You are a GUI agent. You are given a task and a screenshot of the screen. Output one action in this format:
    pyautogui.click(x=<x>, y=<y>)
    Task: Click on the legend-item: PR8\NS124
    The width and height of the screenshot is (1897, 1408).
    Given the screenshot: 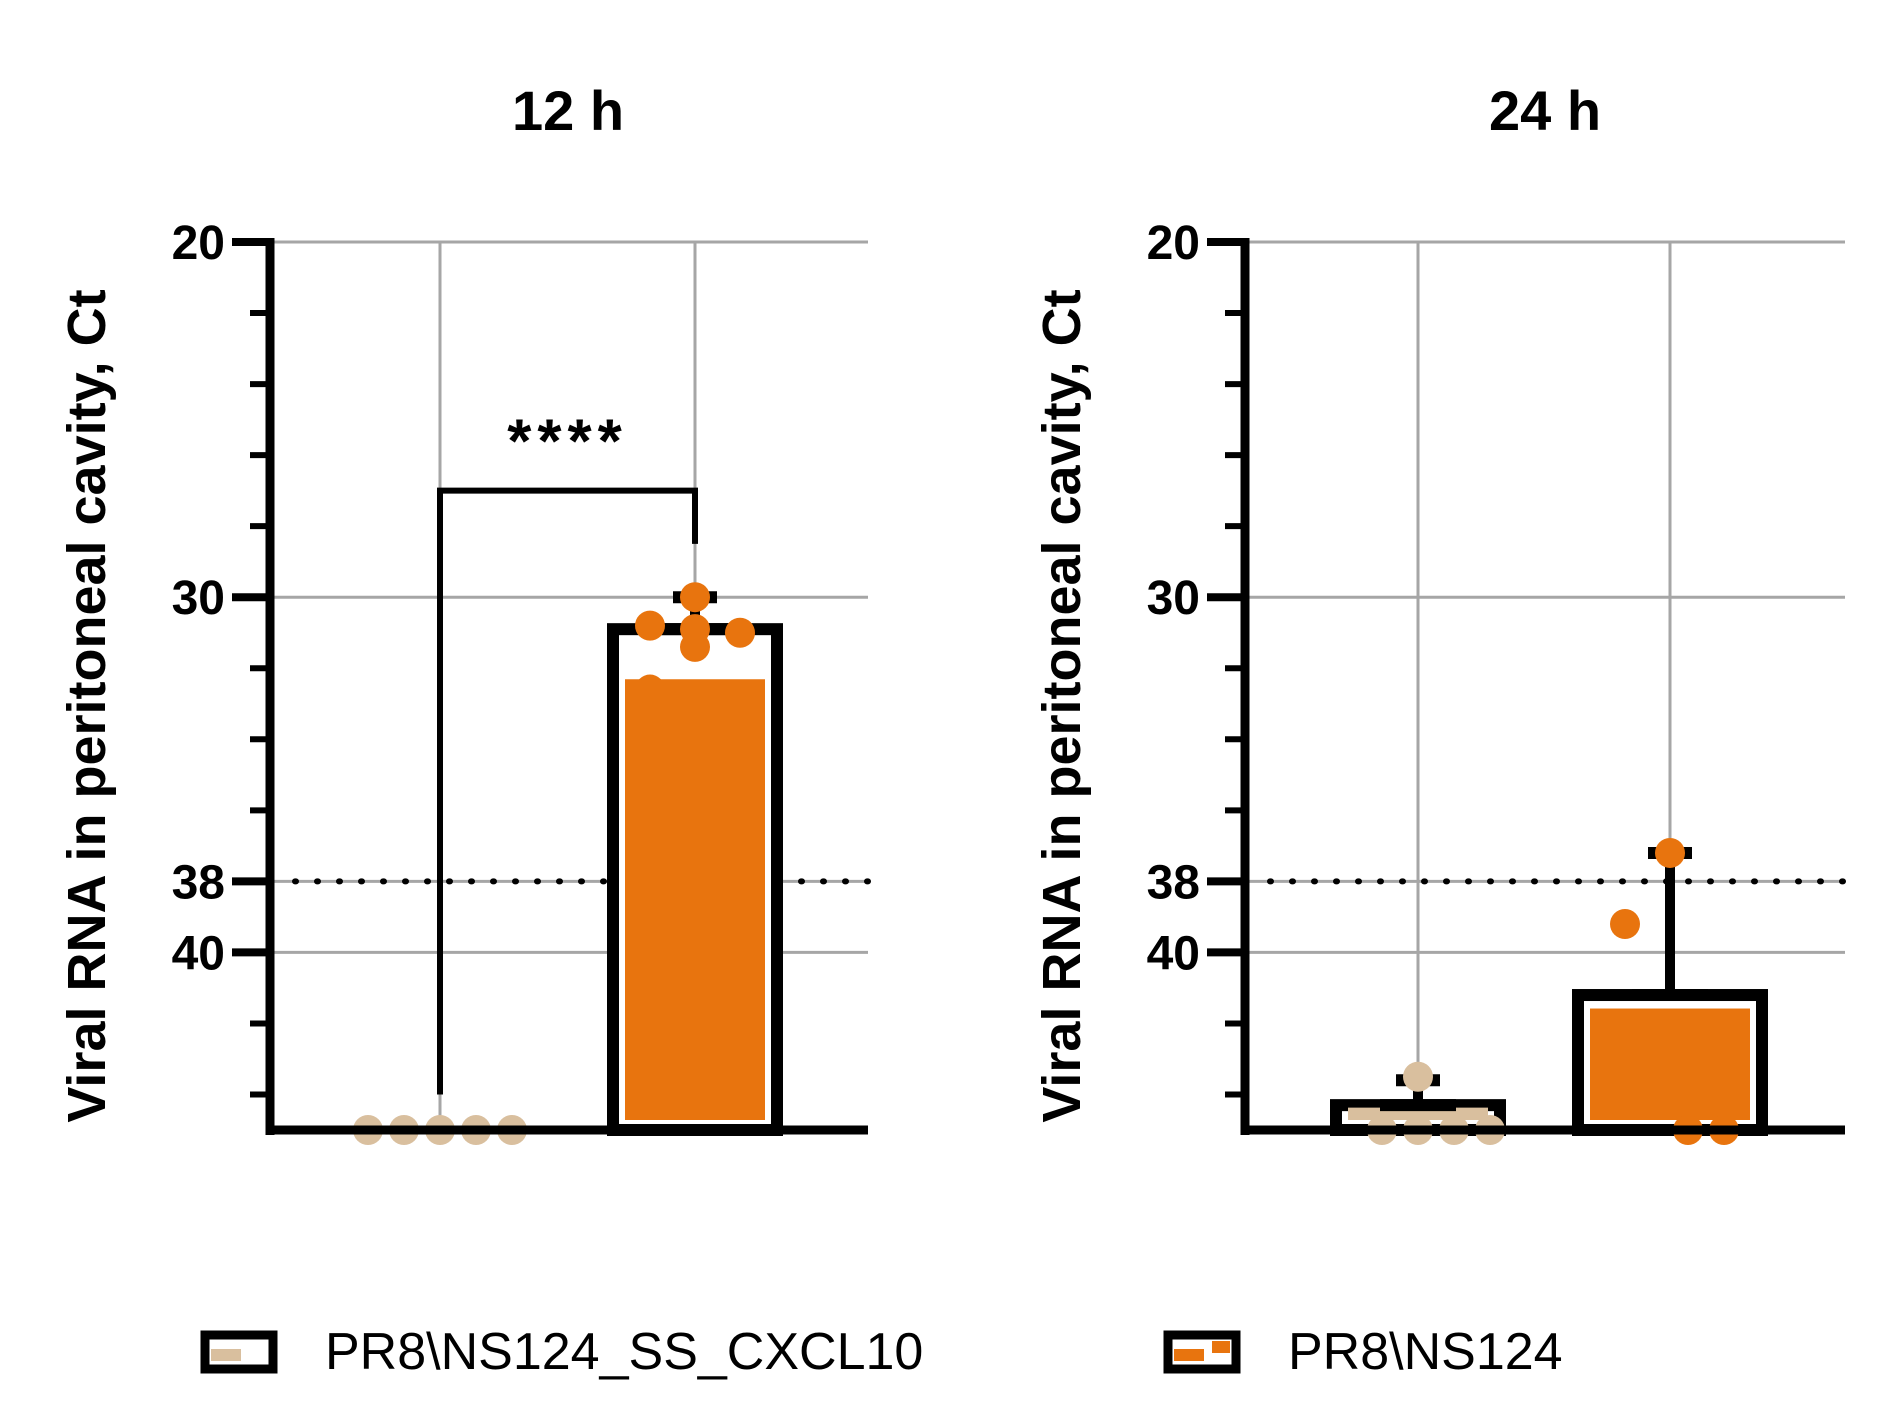 What is the action you would take?
    pyautogui.click(x=1363, y=1352)
    